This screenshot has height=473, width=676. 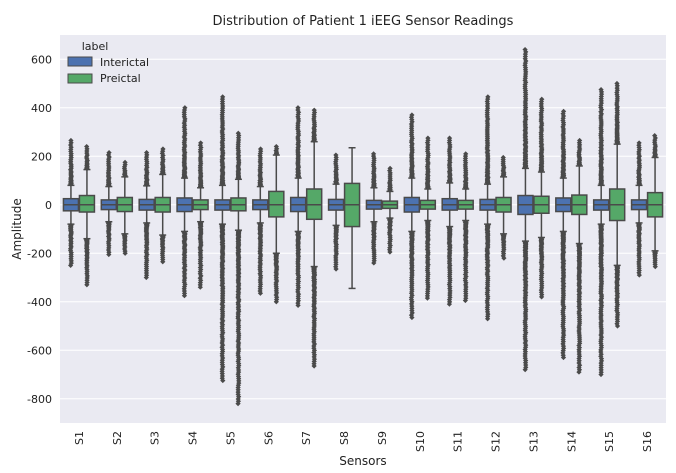 I want to click on box-S13-interictal, so click(x=525, y=209).